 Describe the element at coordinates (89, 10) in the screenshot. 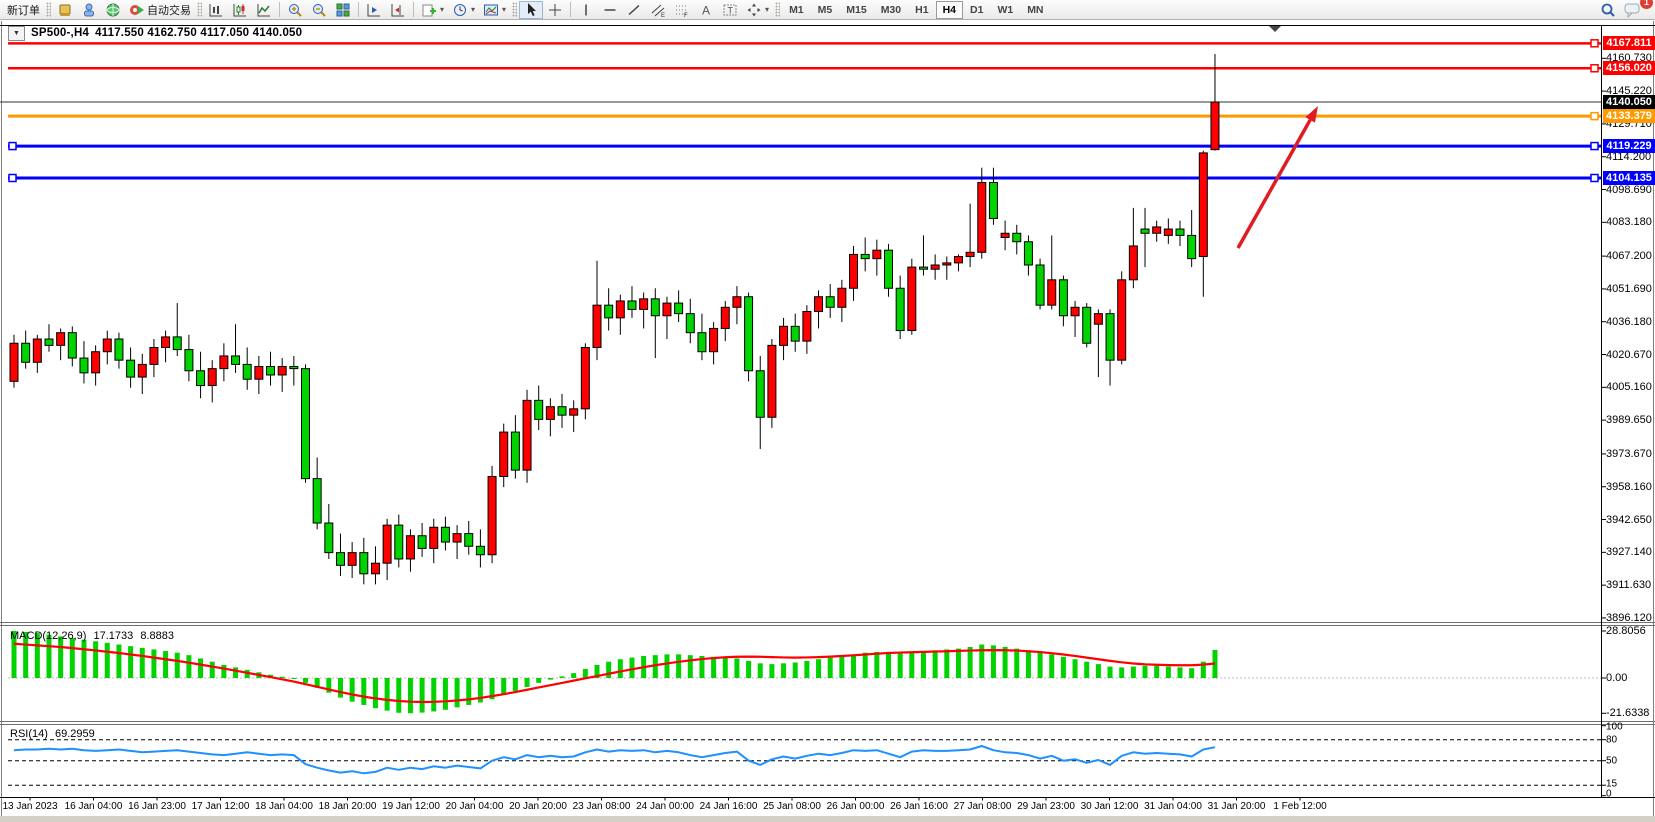

I see `terminal-icon` at that location.